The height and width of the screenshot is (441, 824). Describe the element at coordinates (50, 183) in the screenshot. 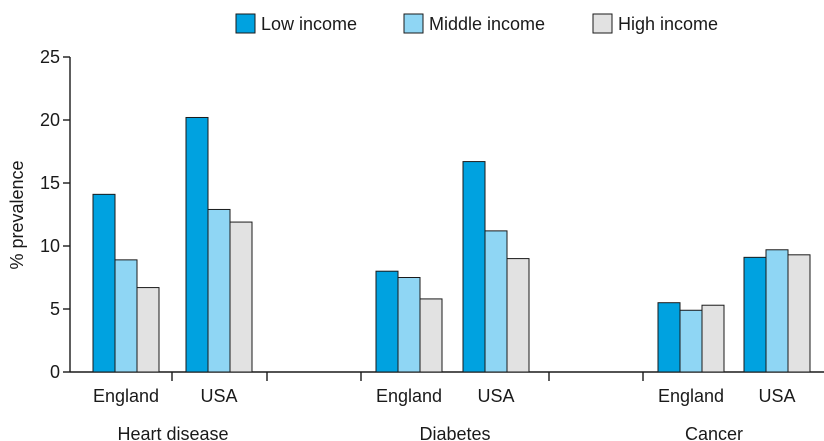

I see `y-tick-label: 15` at that location.